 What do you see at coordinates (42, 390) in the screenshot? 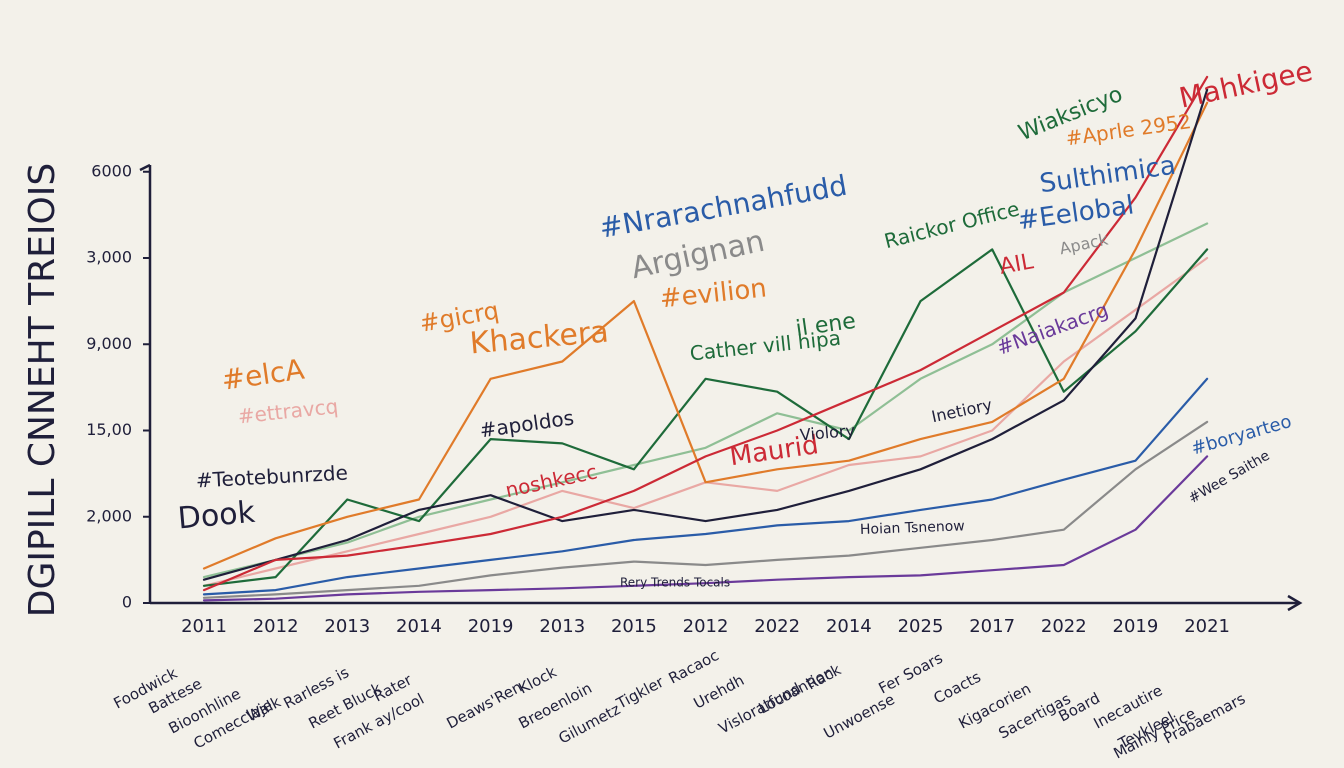
I see `chart-title: DGIPILL CNNEHT TREIOIS` at bounding box center [42, 390].